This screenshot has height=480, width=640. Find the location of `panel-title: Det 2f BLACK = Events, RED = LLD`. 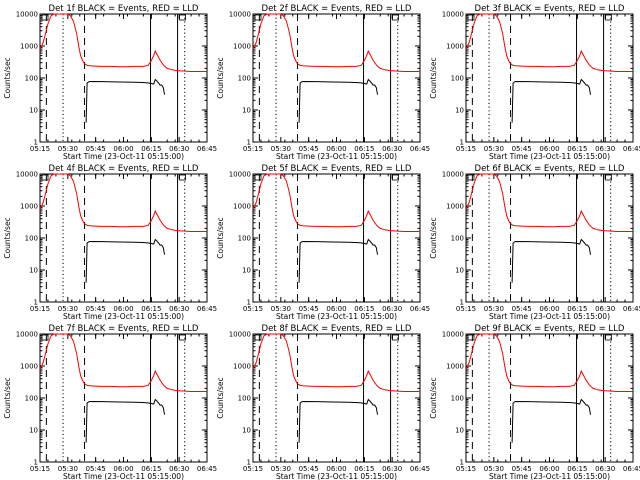

panel-title: Det 2f BLACK = Events, RED = LLD is located at coordinates (337, 9).